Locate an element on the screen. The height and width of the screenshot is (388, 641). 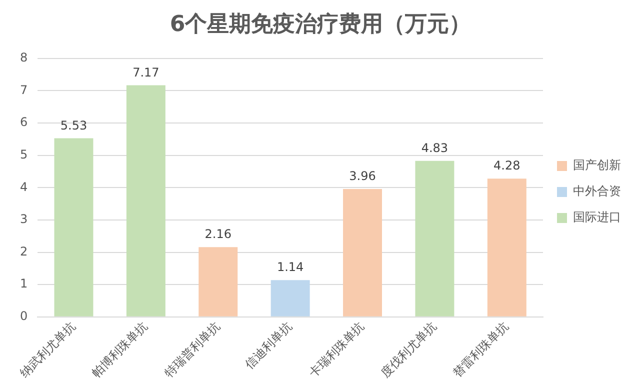
y-tick-label: 7 is located at coordinates (24, 89).